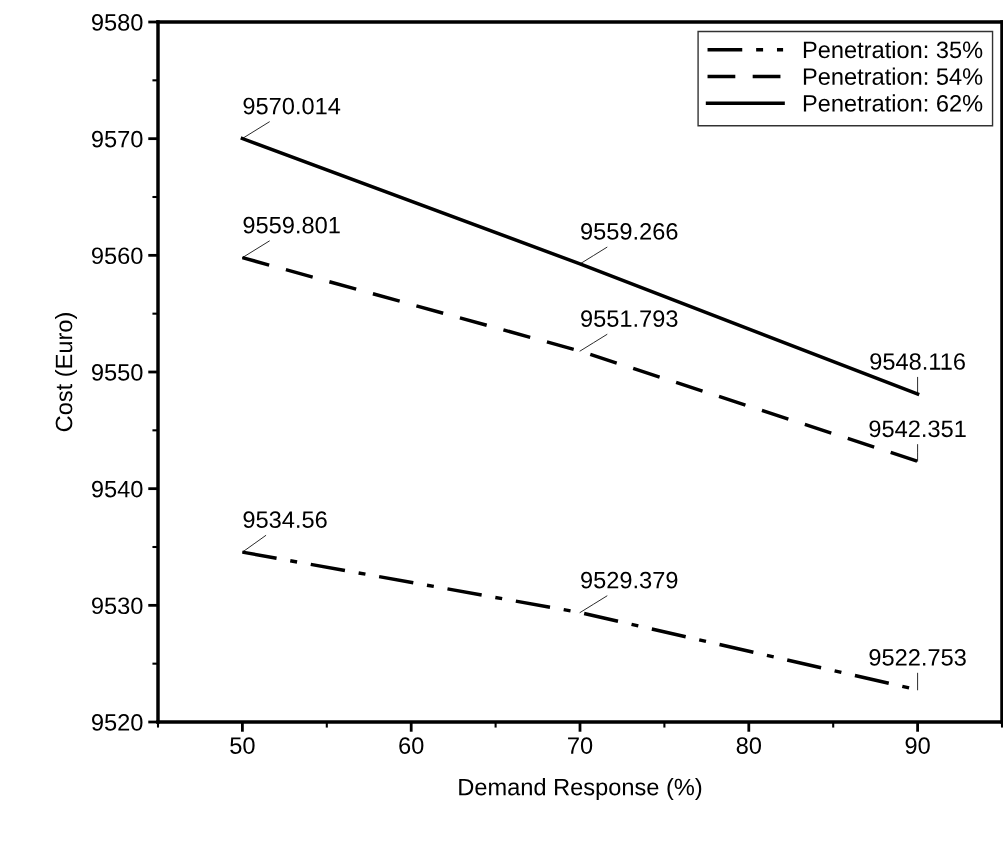  I want to click on legend-label: Penetration: 54%, so click(893, 76).